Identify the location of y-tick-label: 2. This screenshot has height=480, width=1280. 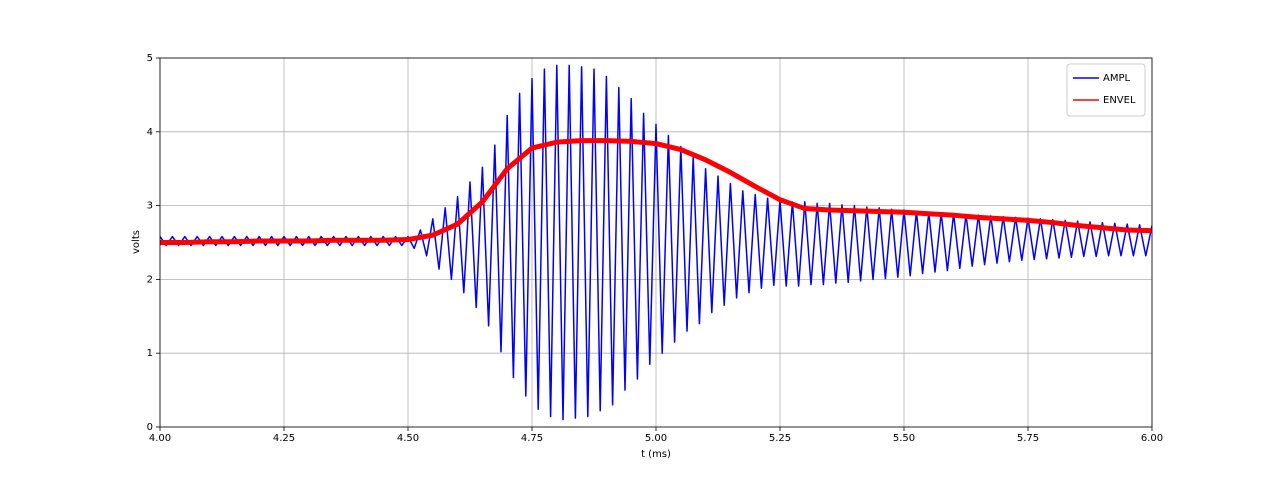
(150, 279).